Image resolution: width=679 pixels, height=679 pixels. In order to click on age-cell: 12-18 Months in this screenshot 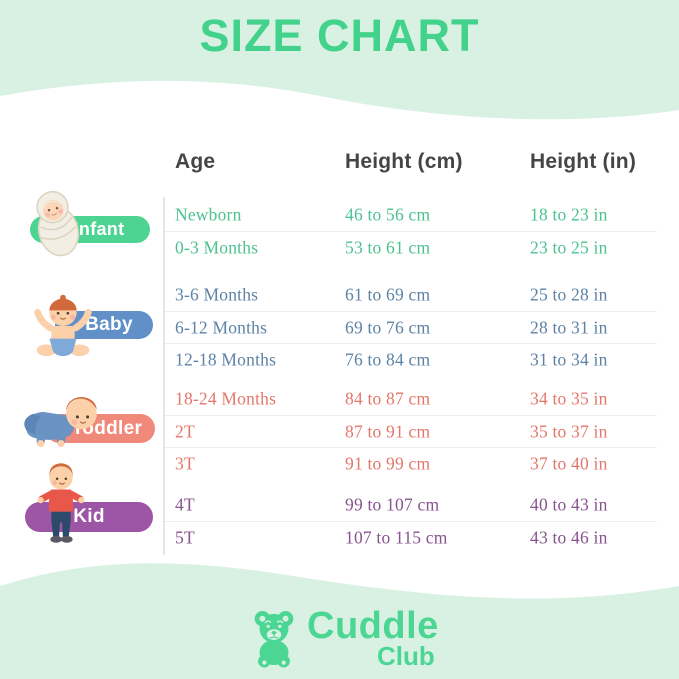, I will do `click(226, 359)`.